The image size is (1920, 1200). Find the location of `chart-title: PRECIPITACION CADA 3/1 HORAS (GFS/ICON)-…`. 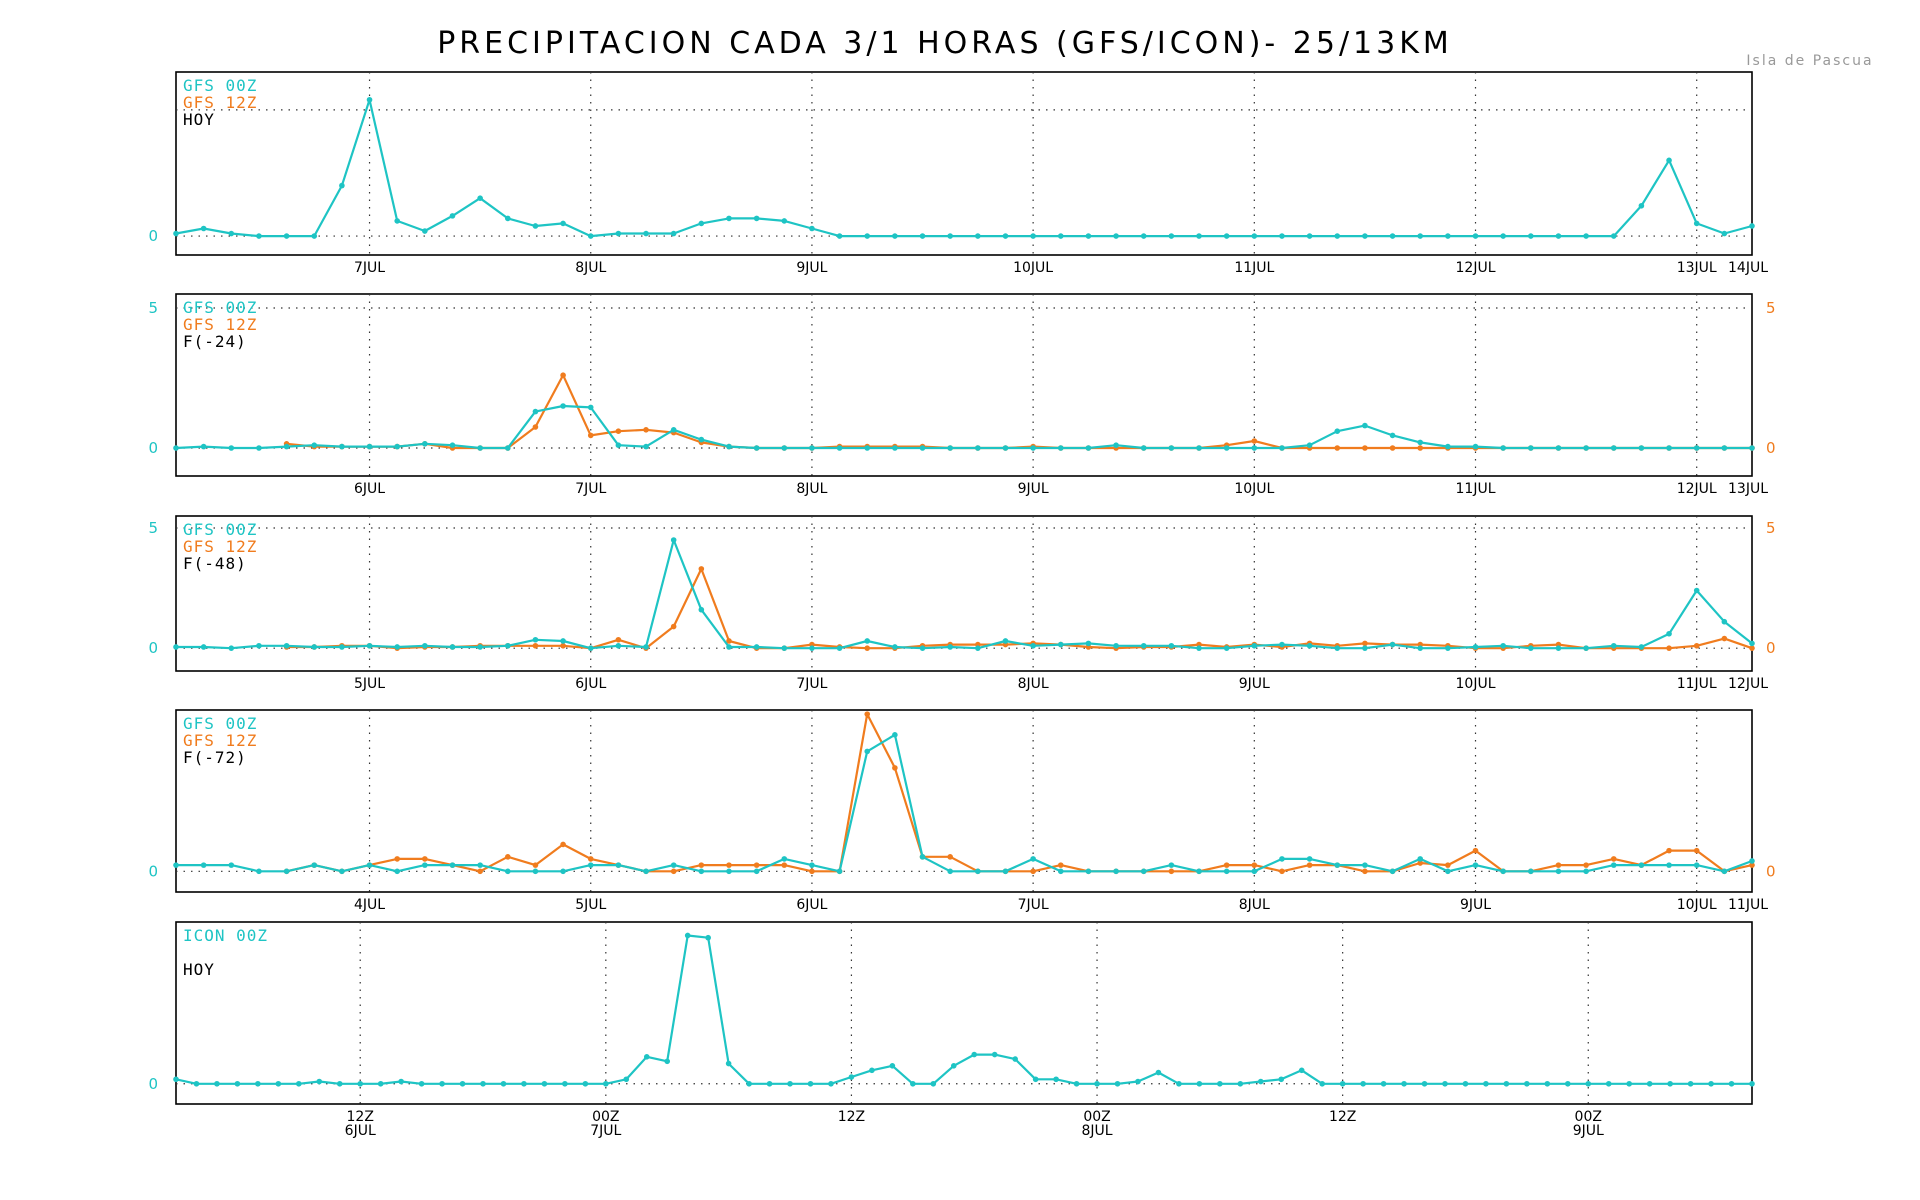

chart-title: PRECIPITACION CADA 3/1 HORAS (GFS/ICON)-… is located at coordinates (945, 43).